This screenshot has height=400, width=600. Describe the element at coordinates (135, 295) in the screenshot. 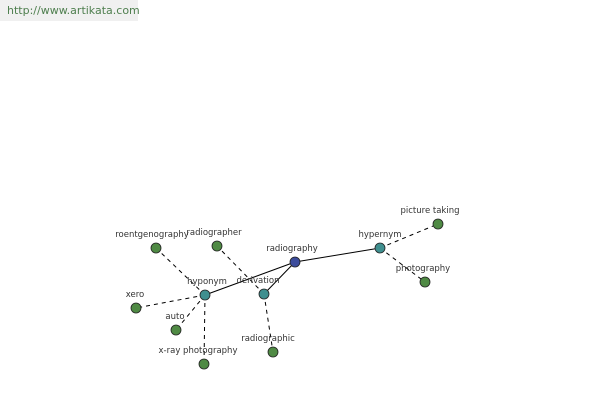

I see `node-label: xero` at that location.